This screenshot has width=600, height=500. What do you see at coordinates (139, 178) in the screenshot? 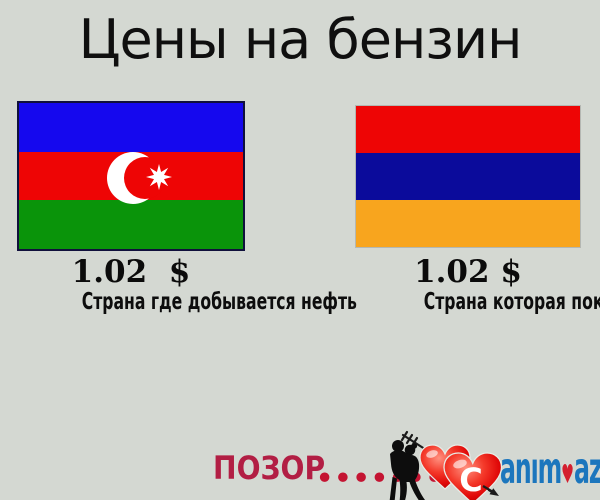
I see `crescent-and-star-emblem` at bounding box center [139, 178].